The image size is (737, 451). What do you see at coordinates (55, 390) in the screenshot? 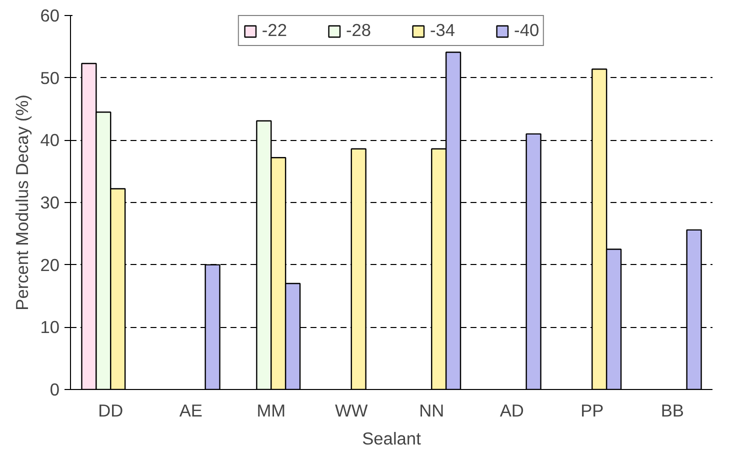
I see `y-tick-label: 0` at bounding box center [55, 390].